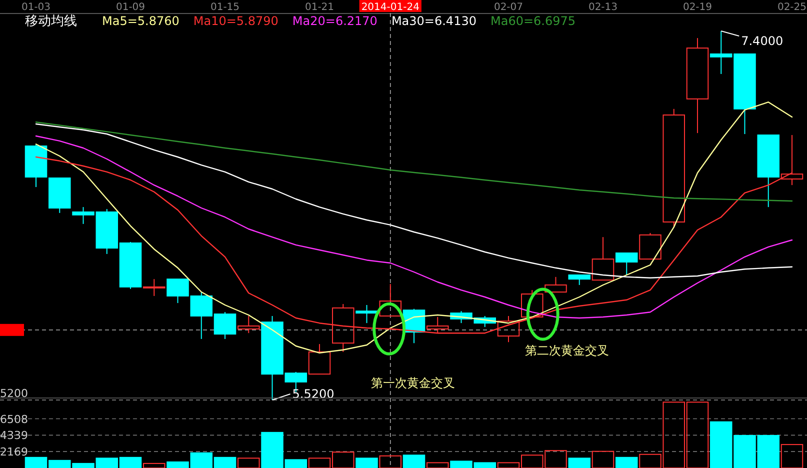 This screenshot has width=807, height=468. What do you see at coordinates (313, 394) in the screenshot?
I see `annotation: 5.5200` at bounding box center [313, 394].